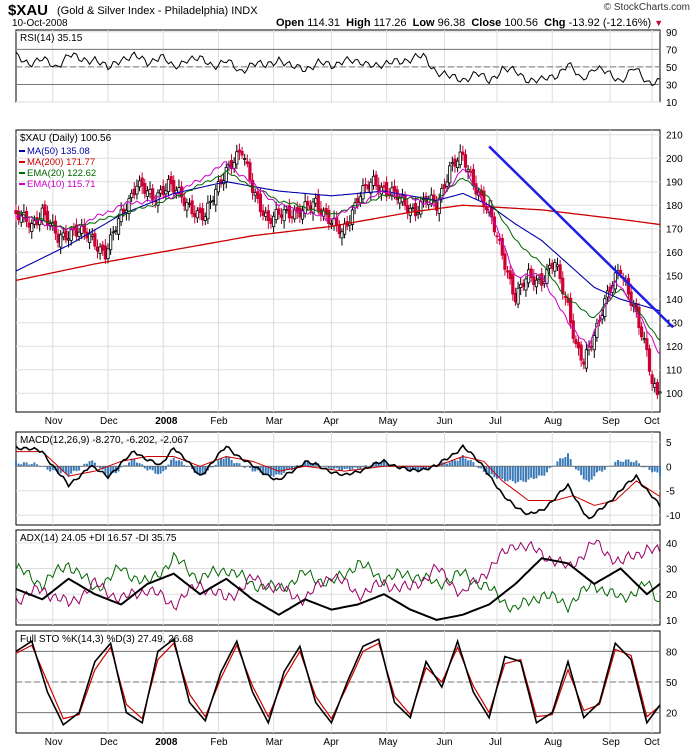  Describe the element at coordinates (555, 23) in the screenshot. I see `chg-label: Chg` at that location.